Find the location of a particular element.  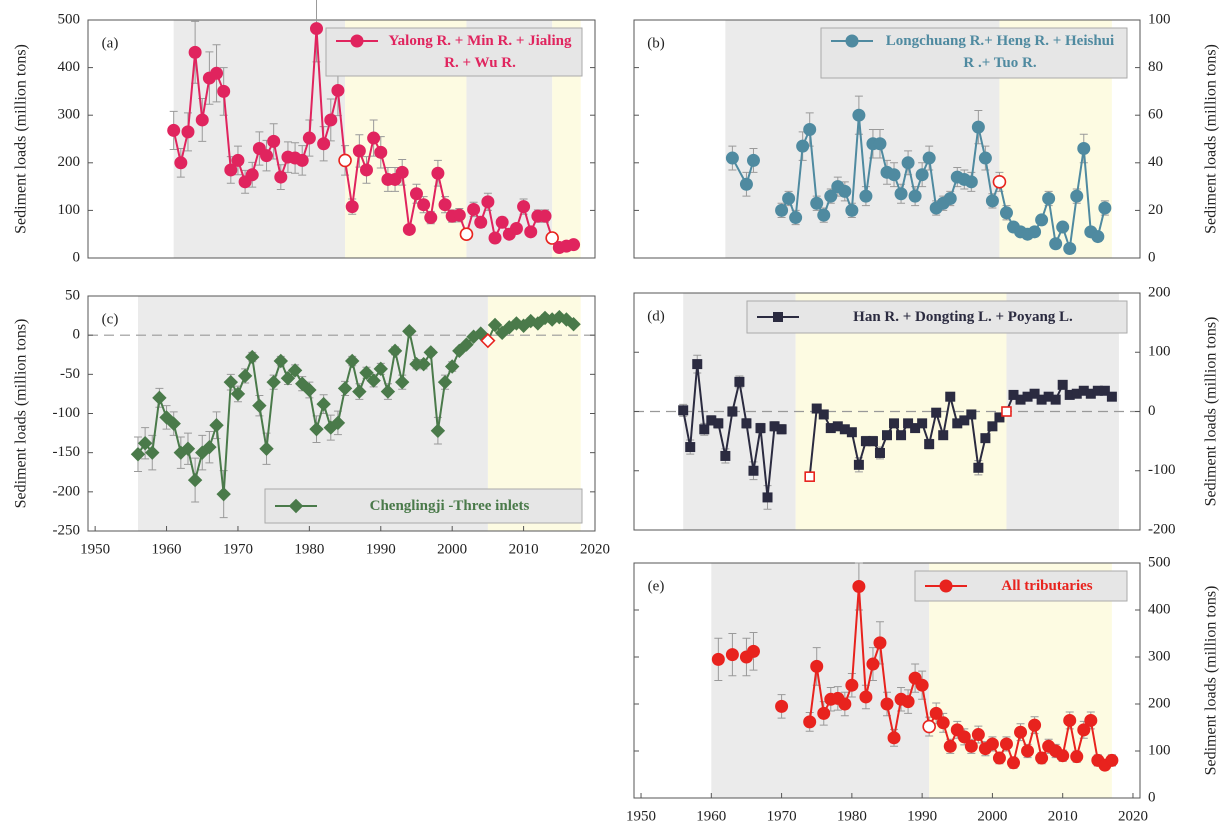

x-tick-label: 1950 is located at coordinates (641, 816).